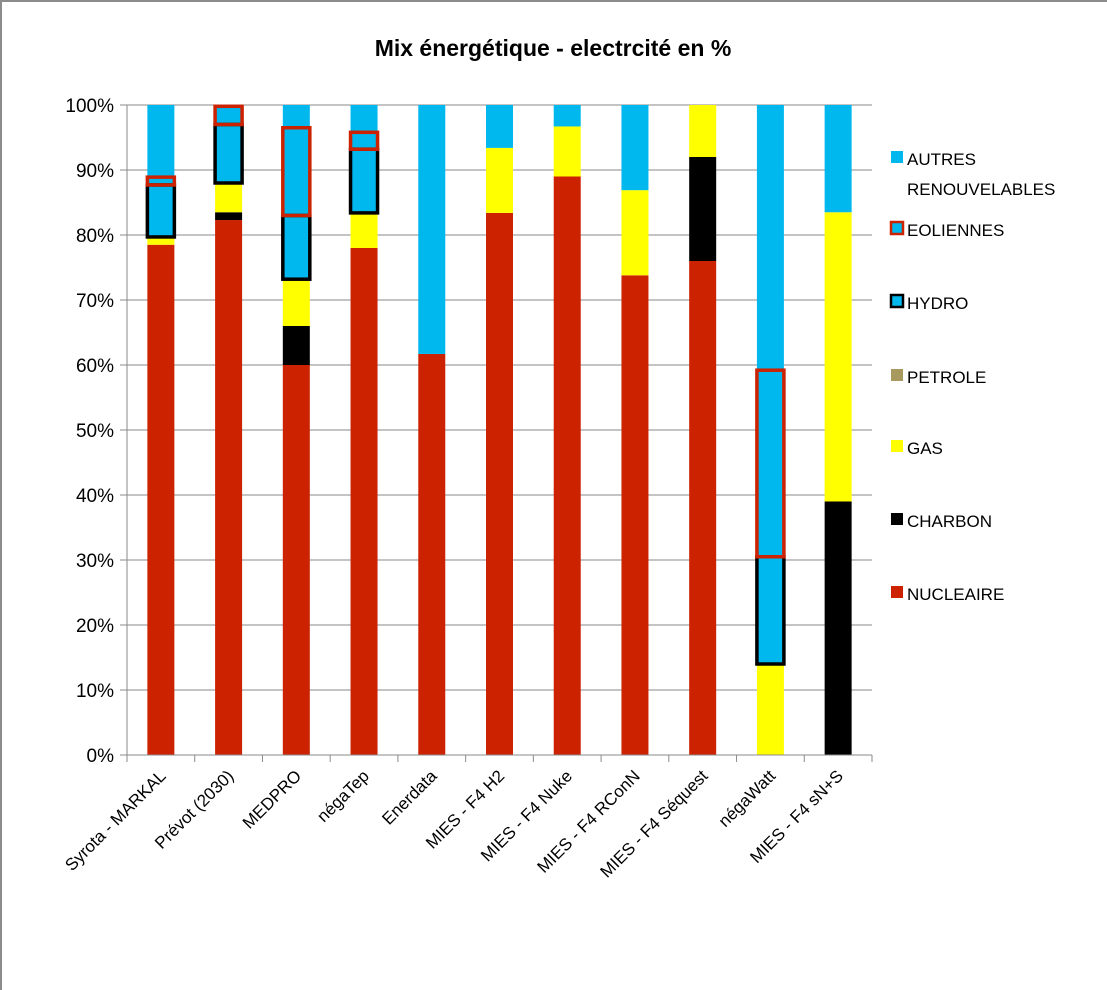 The height and width of the screenshot is (990, 1107). What do you see at coordinates (941, 159) in the screenshot?
I see `legend-label: AUTRES` at bounding box center [941, 159].